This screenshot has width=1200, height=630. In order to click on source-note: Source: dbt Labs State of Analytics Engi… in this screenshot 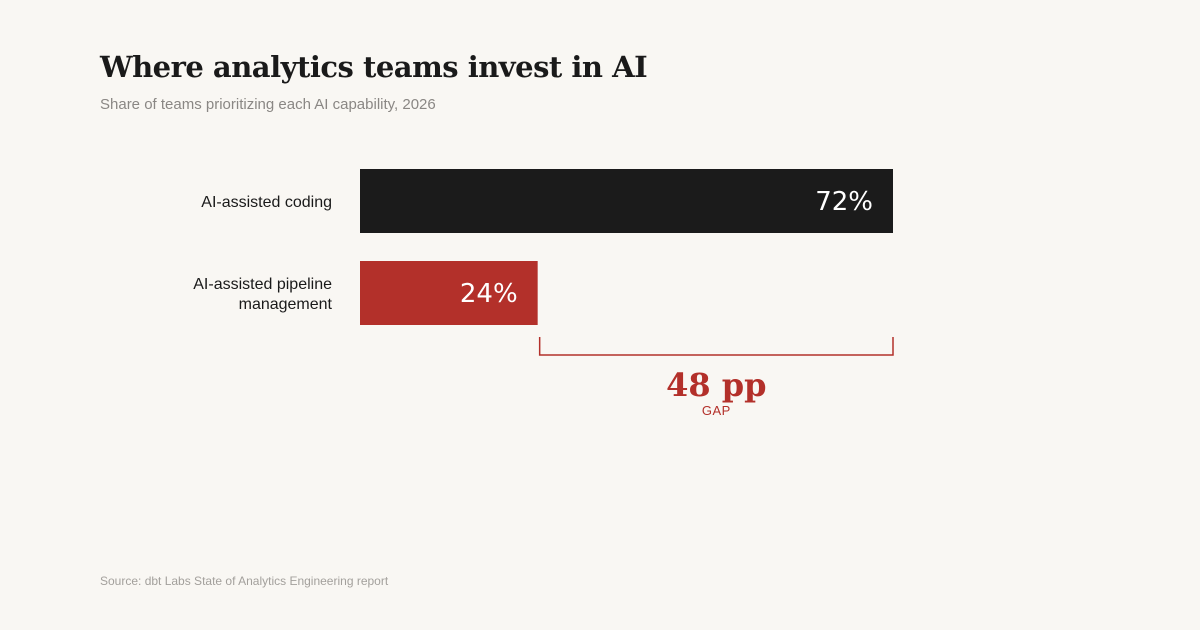, I will do `click(244, 581)`.